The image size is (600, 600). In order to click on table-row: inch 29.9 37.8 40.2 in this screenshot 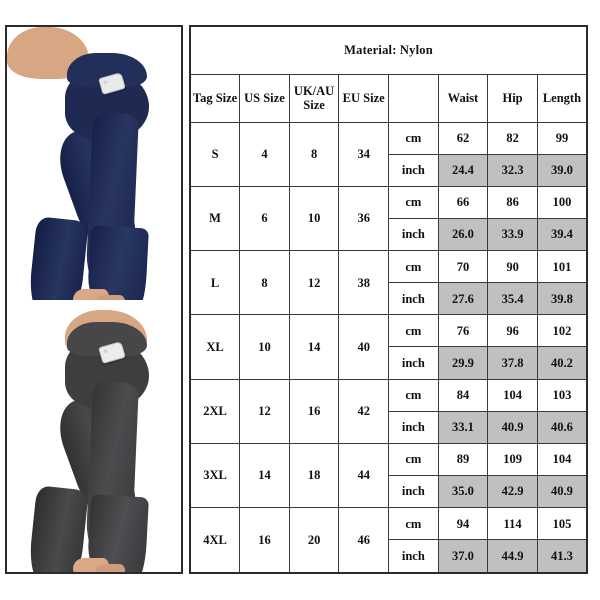, I will do `click(389, 363)`.